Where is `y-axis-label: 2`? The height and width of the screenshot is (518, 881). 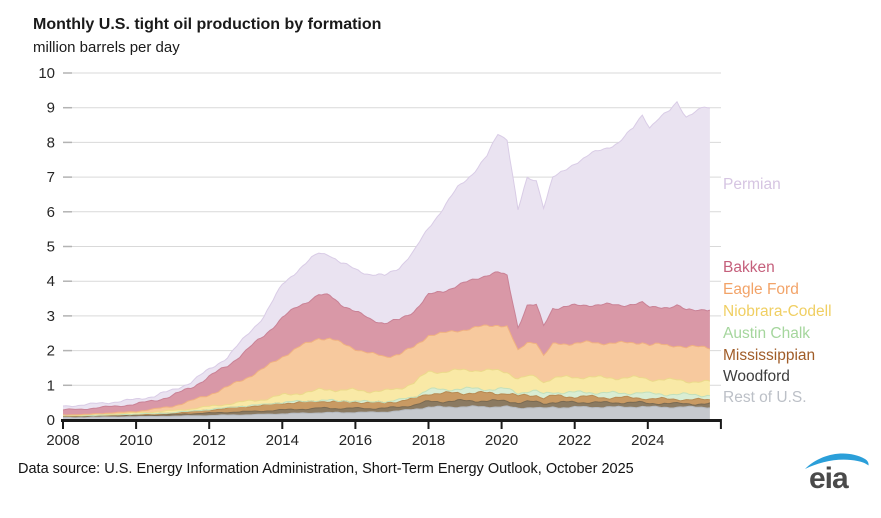
y-axis-label: 2 is located at coordinates (51, 351).